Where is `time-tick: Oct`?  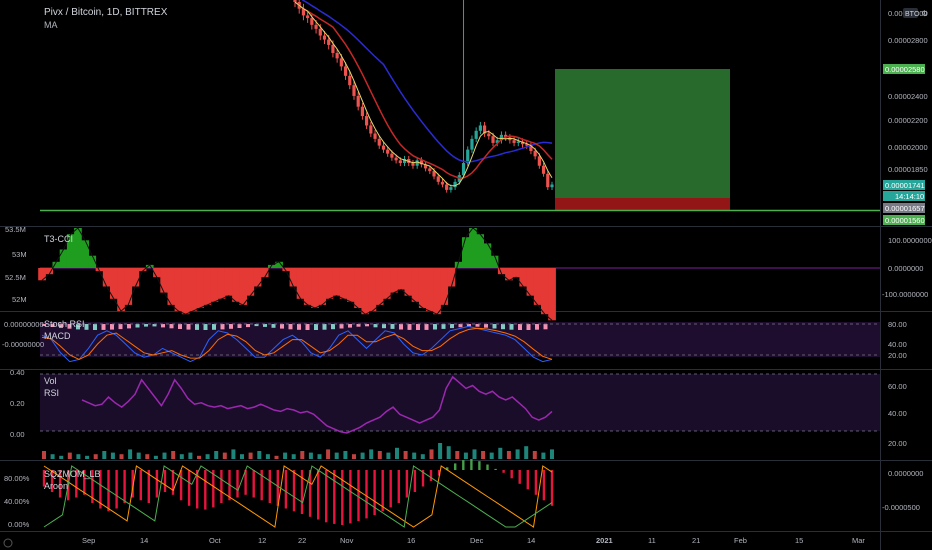
time-tick: Oct is located at coordinates (215, 540).